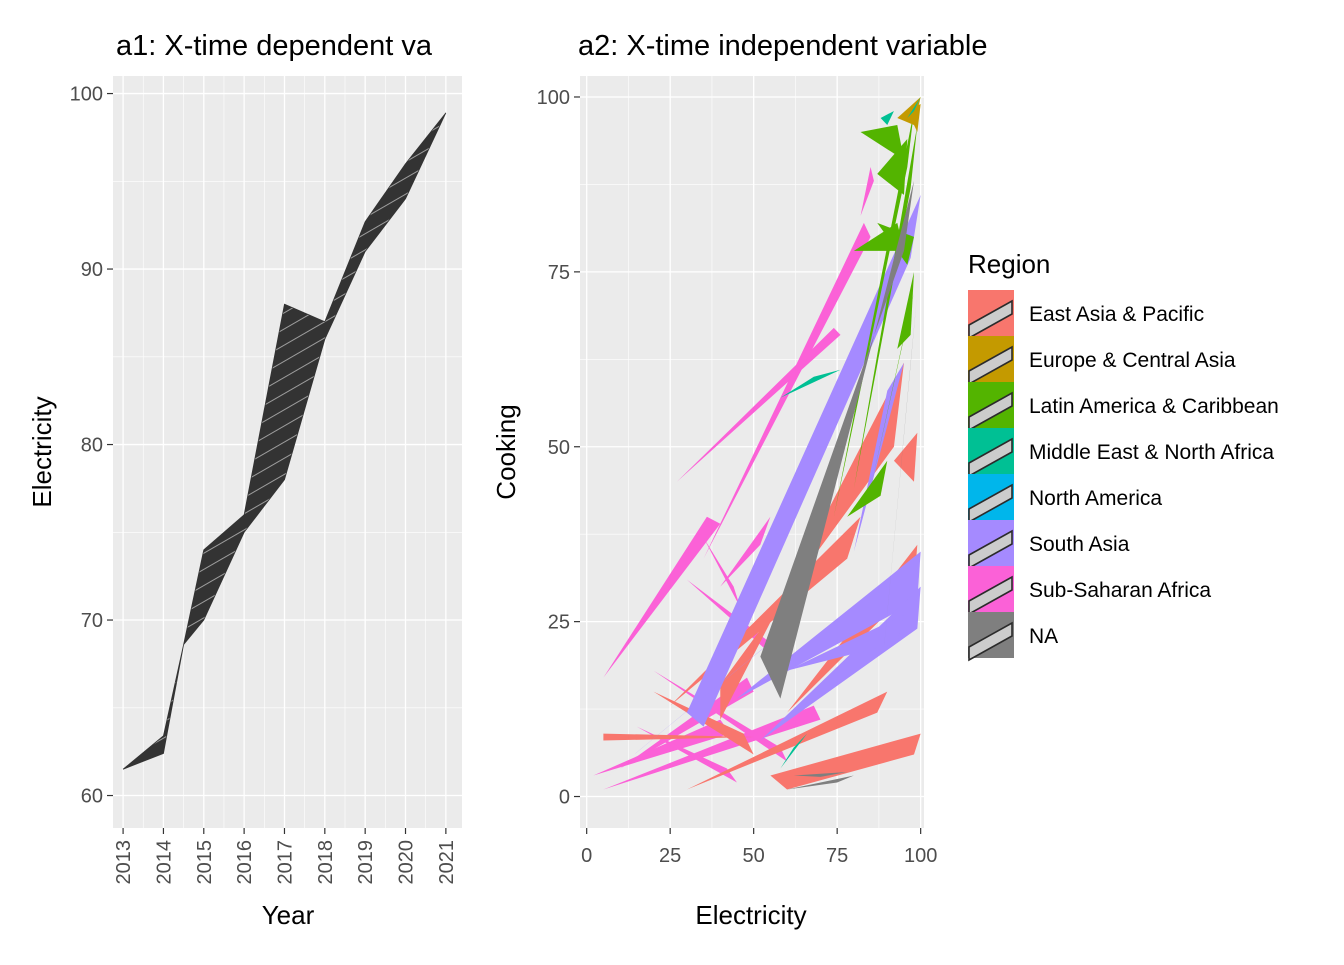 The height and width of the screenshot is (965, 1344). I want to click on a2-y-tick-label: 100, so click(553, 98).